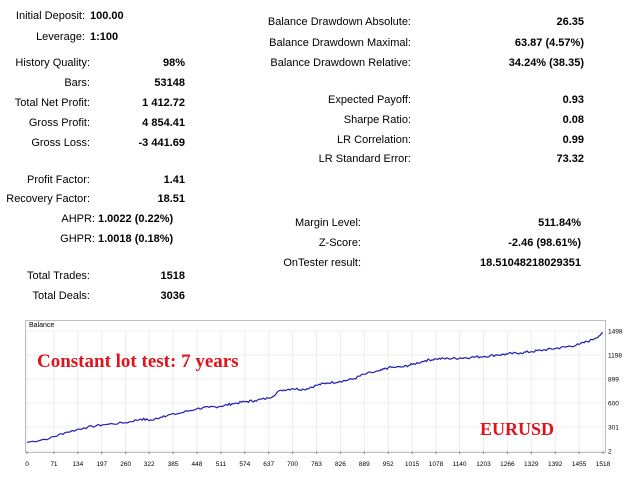 The height and width of the screenshot is (480, 640). What do you see at coordinates (268, 464) in the screenshot?
I see `x-tick-label: 637` at bounding box center [268, 464].